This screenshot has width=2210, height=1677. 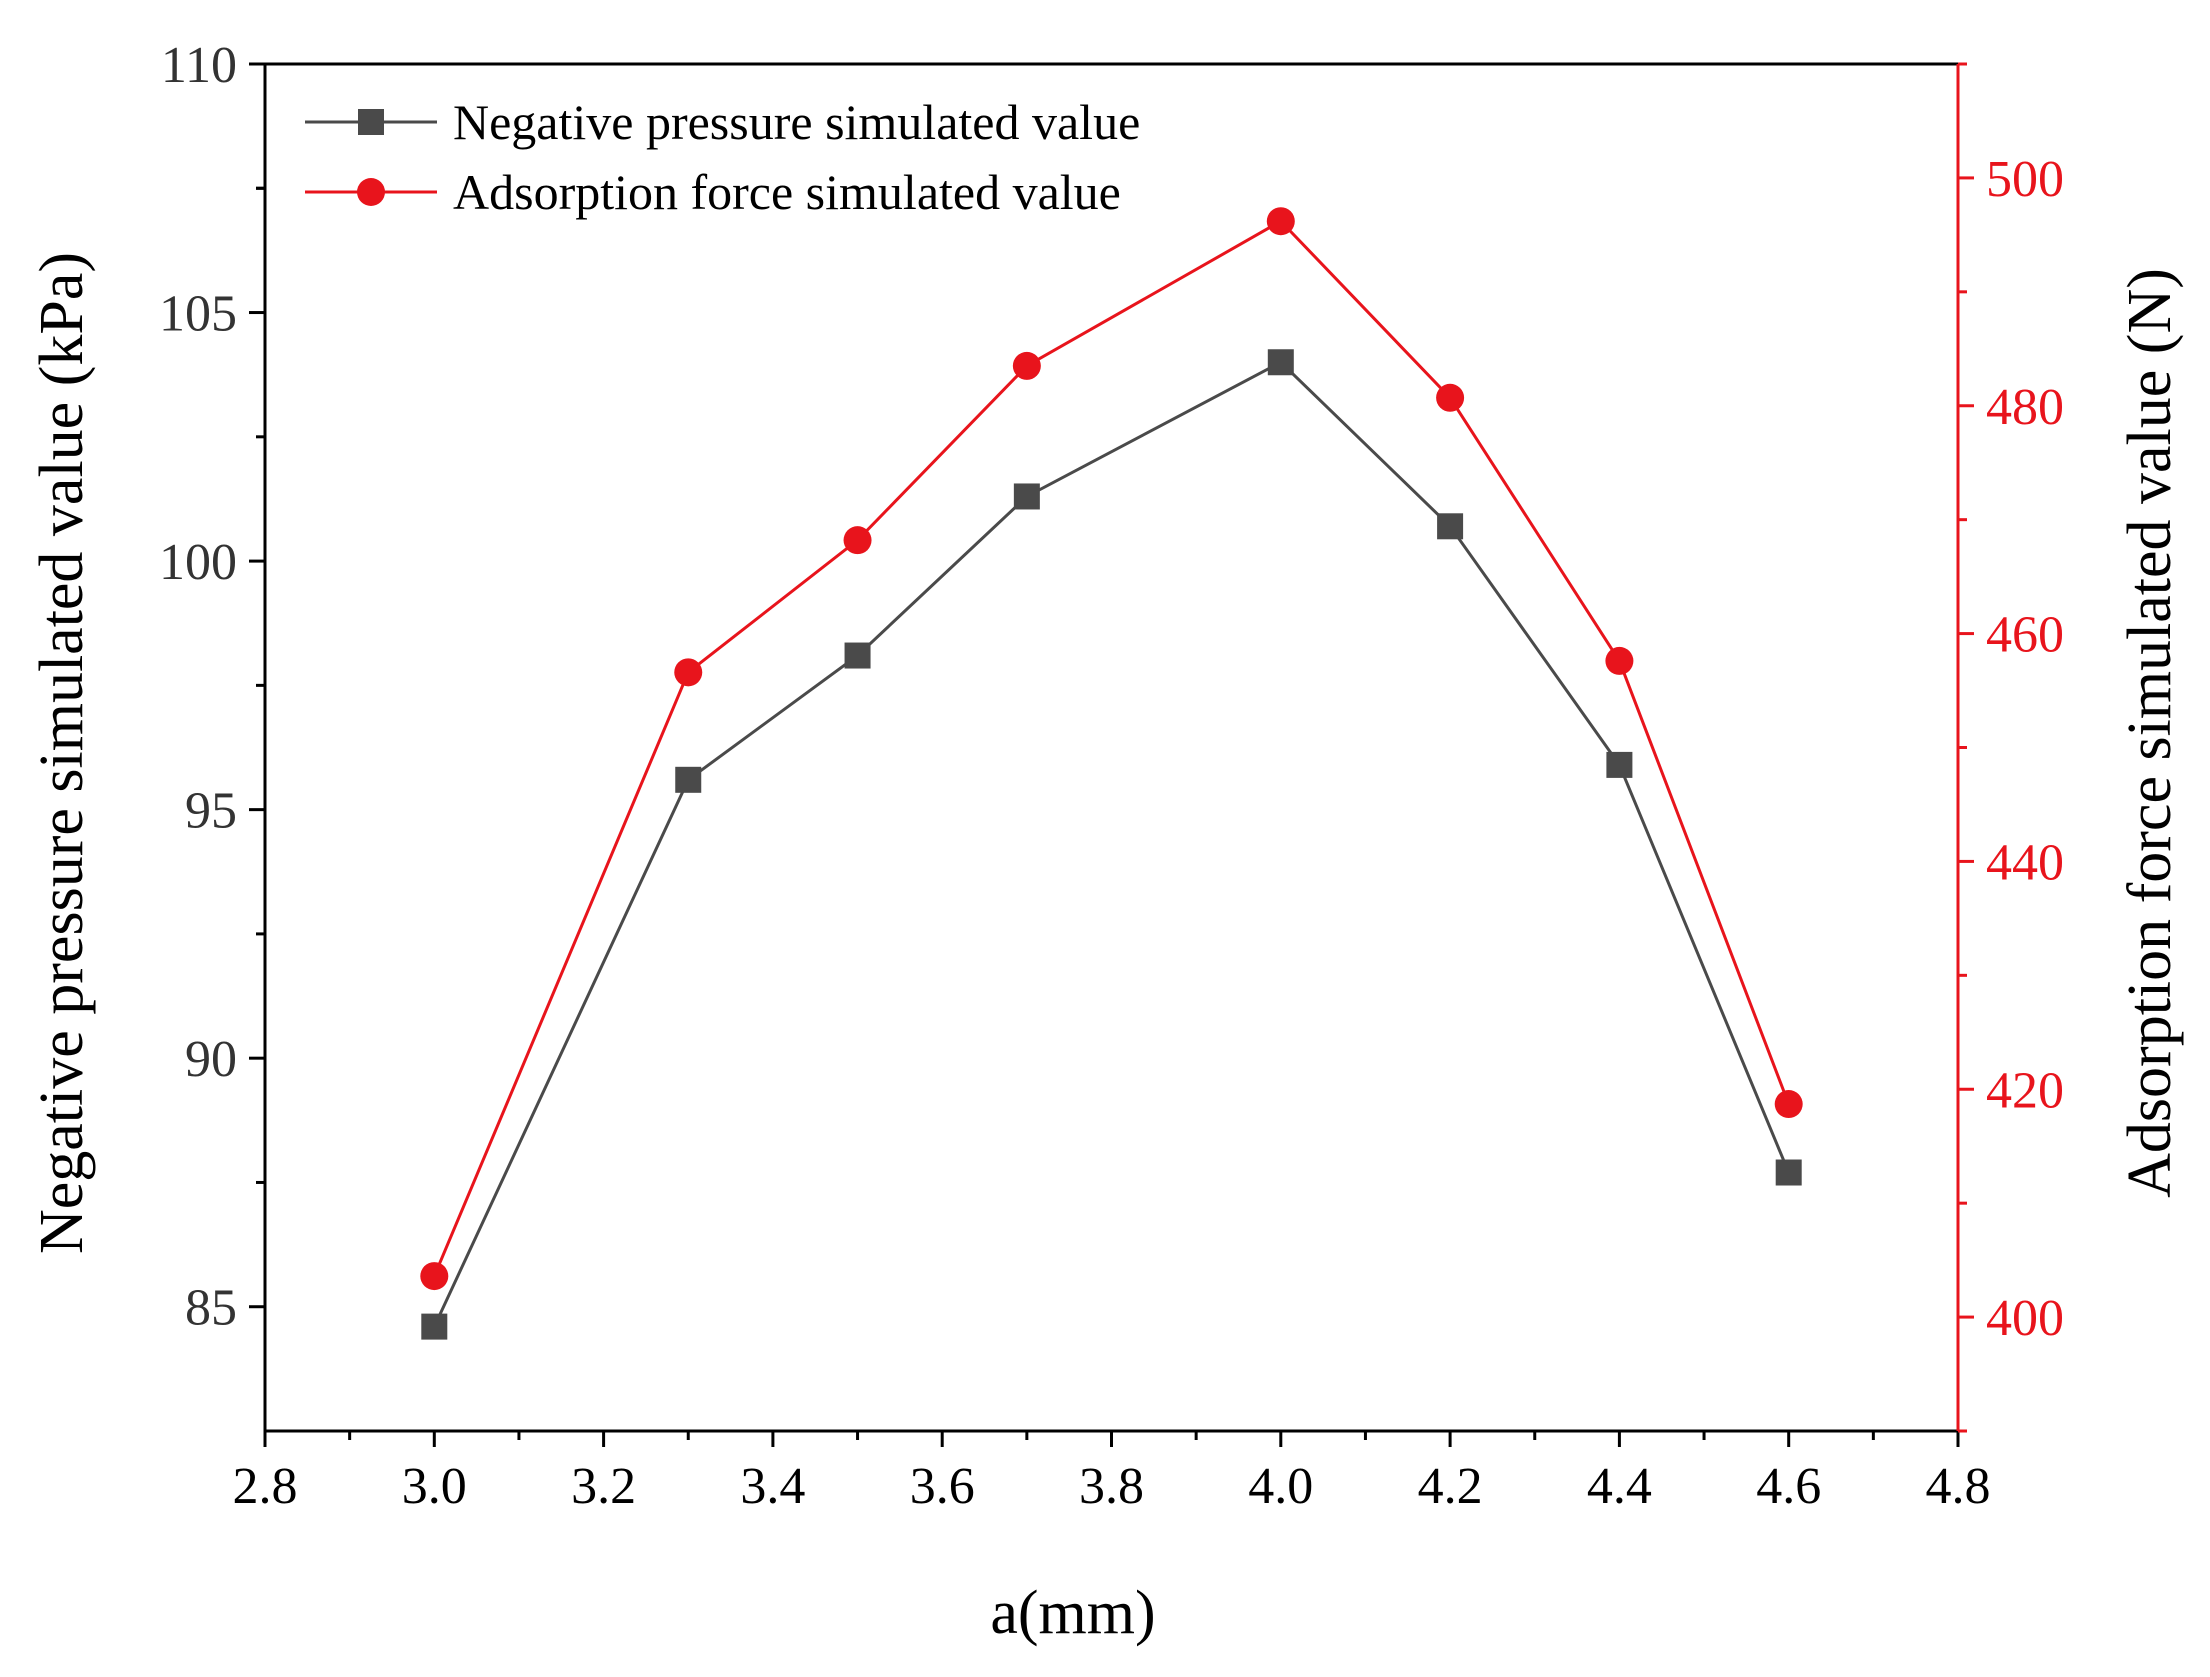 What do you see at coordinates (1788, 1486) in the screenshot?
I see `x-tick-label: 4.6` at bounding box center [1788, 1486].